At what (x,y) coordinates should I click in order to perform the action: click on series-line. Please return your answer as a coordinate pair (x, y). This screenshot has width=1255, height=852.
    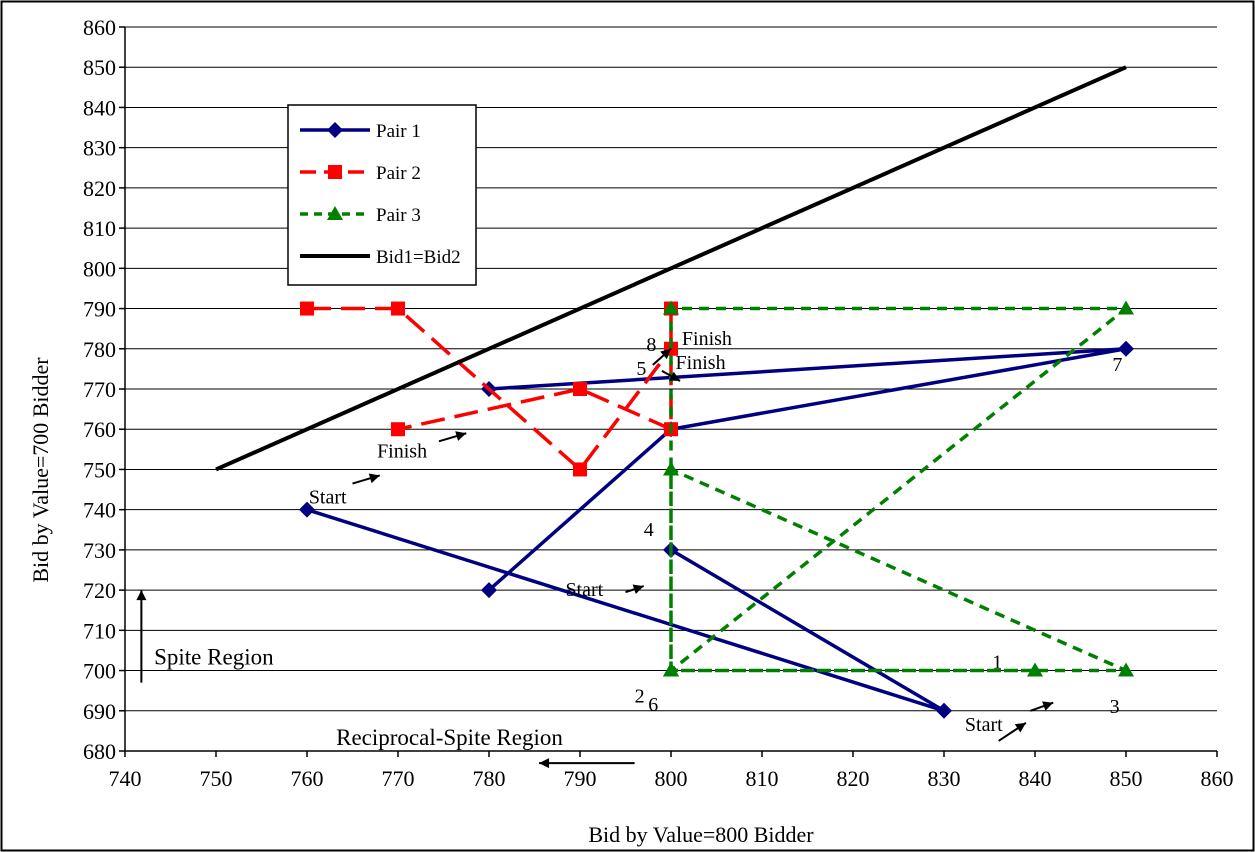
    Looking at the image, I should click on (807, 469).